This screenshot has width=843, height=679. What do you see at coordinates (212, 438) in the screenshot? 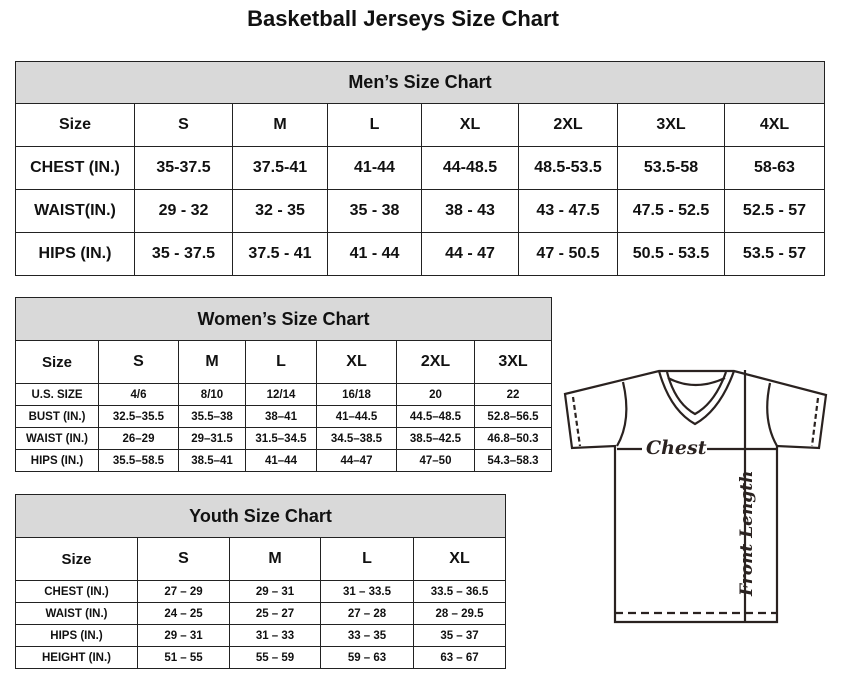
I see `table-cell: 29–31.5` at bounding box center [212, 438].